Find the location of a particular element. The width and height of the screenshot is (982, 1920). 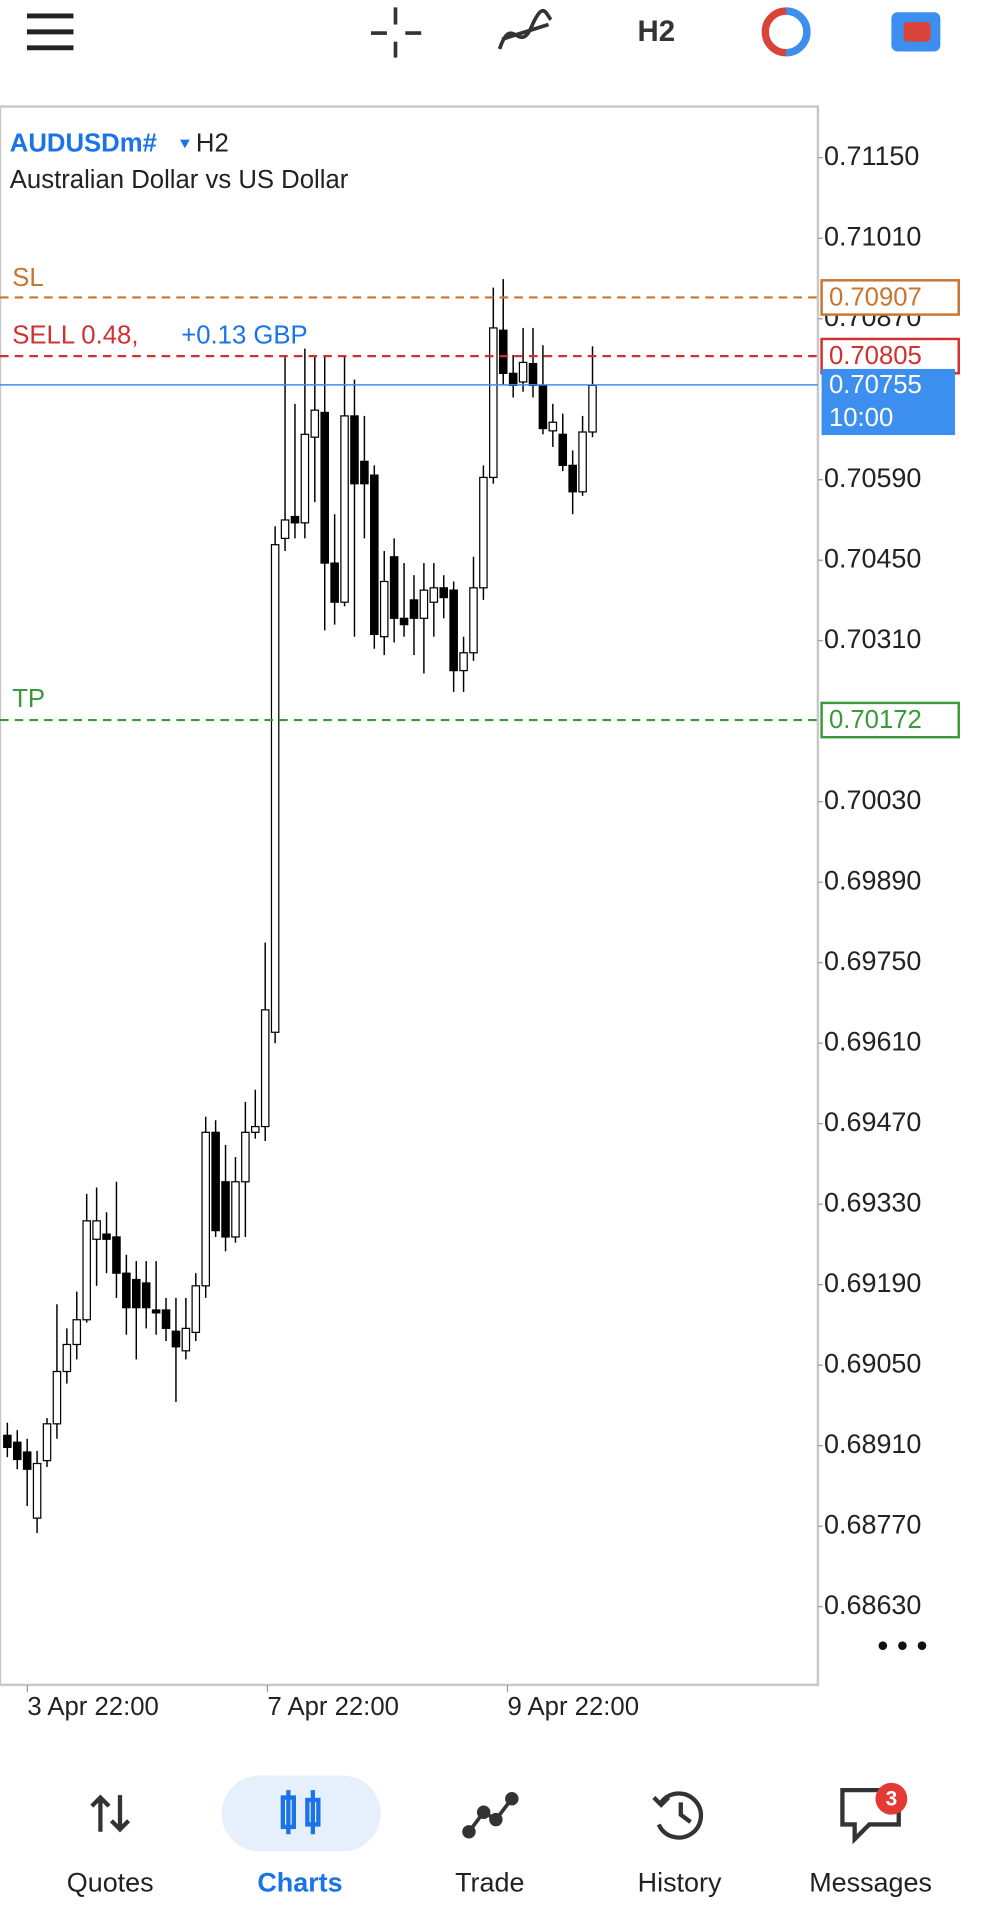

nav-label: History is located at coordinates (680, 1883).